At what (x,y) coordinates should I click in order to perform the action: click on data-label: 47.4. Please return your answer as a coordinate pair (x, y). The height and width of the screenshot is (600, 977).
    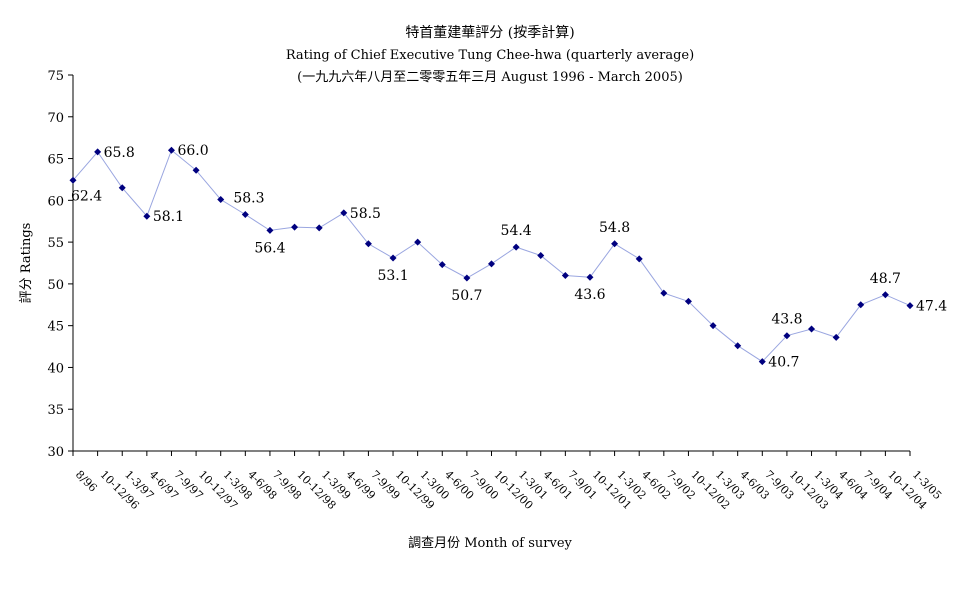
    Looking at the image, I should click on (931, 307).